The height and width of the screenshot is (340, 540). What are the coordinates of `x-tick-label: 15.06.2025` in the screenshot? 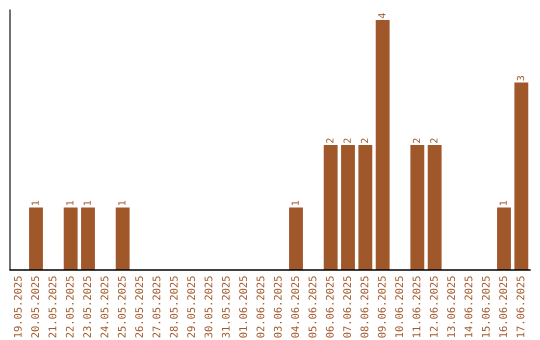 It's located at (486, 307).